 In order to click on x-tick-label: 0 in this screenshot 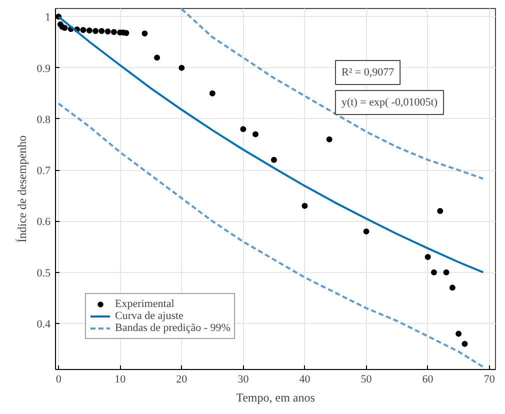, I will do `click(59, 380)`.